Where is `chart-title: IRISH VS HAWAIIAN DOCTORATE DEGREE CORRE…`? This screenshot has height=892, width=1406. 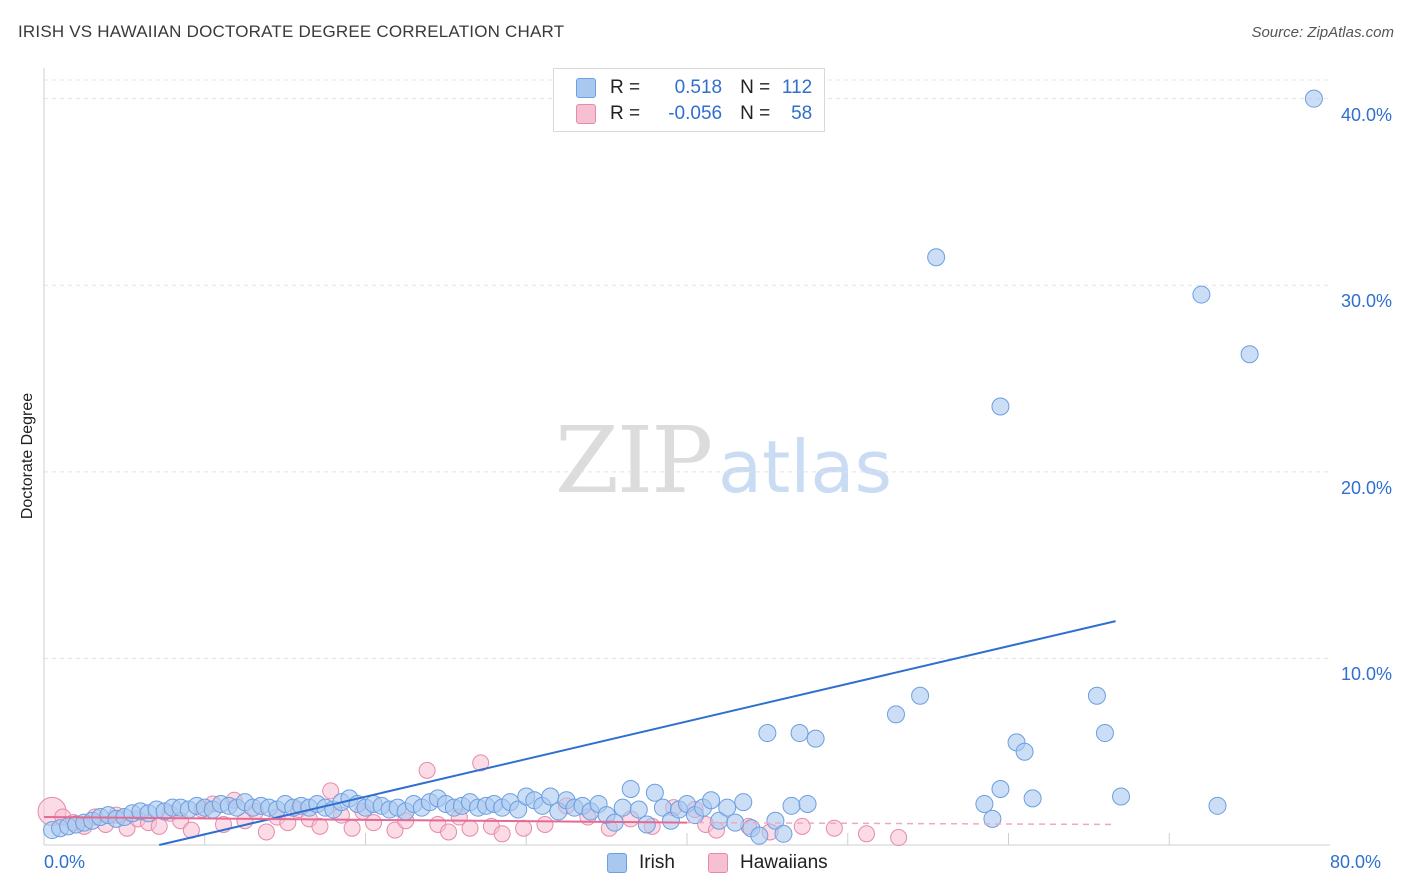 chart-title: IRISH VS HAWAIIAN DOCTORATE DEGREE CORRE… is located at coordinates (291, 31).